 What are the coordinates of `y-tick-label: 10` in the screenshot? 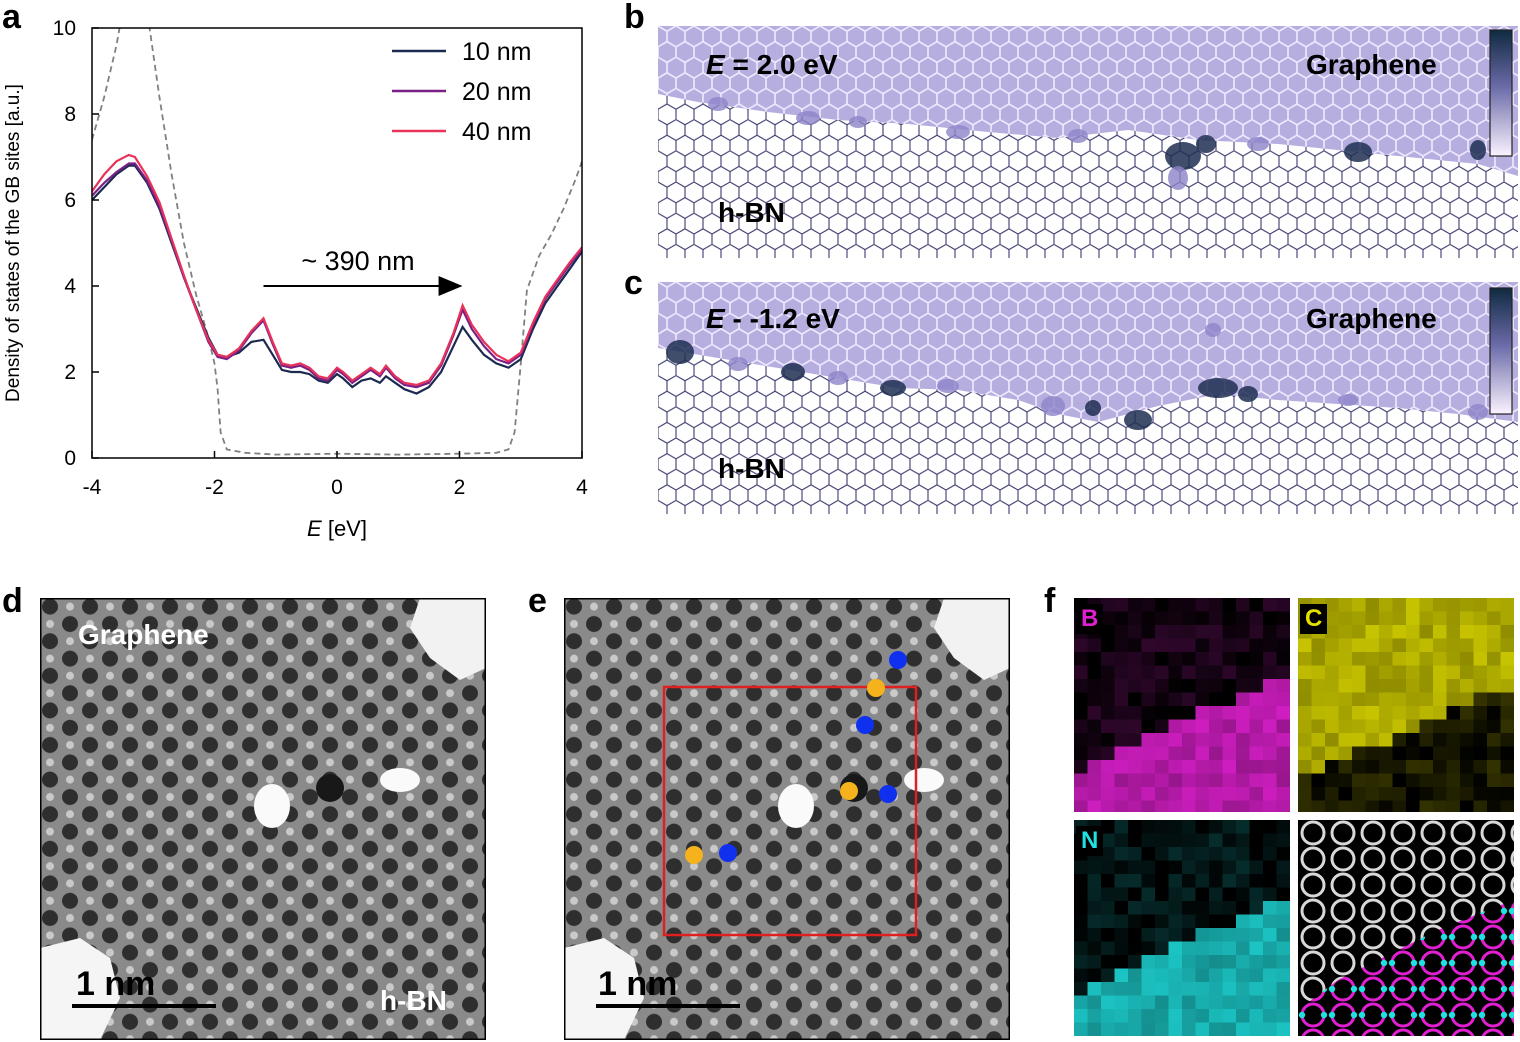 It's located at (64, 28).